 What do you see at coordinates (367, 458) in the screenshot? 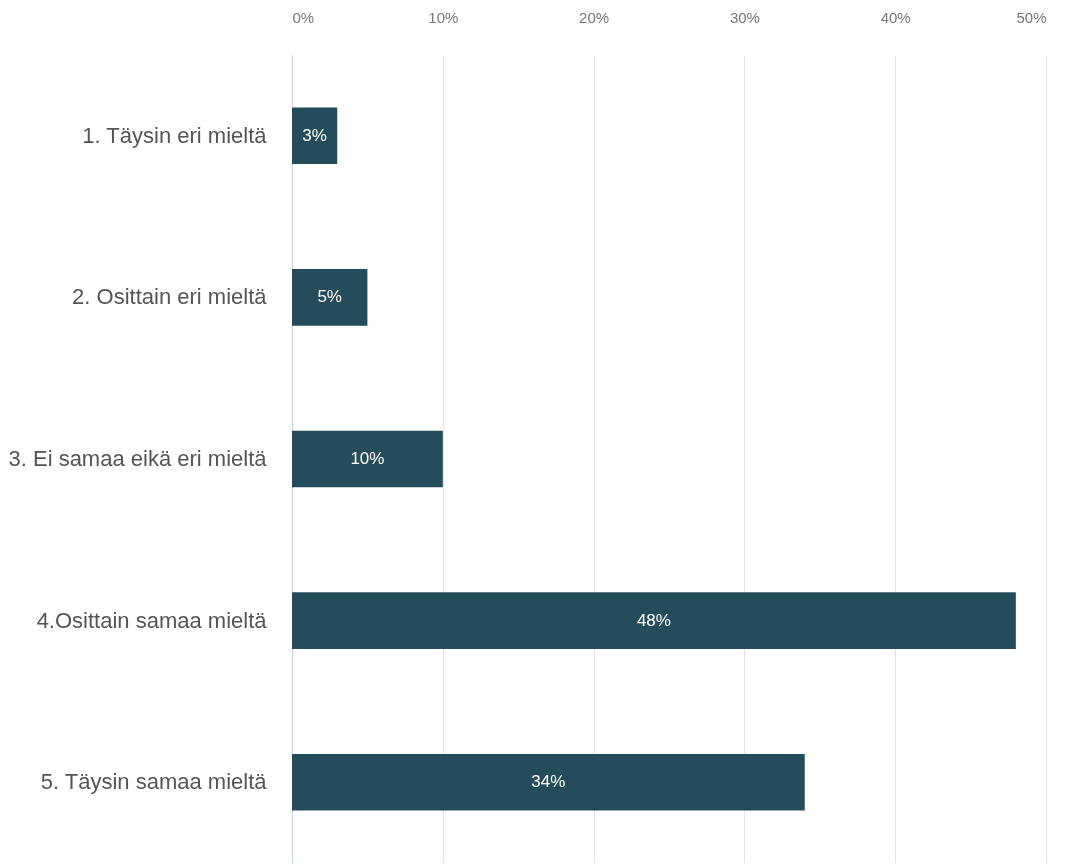
I see `data-label: 10%` at bounding box center [367, 458].